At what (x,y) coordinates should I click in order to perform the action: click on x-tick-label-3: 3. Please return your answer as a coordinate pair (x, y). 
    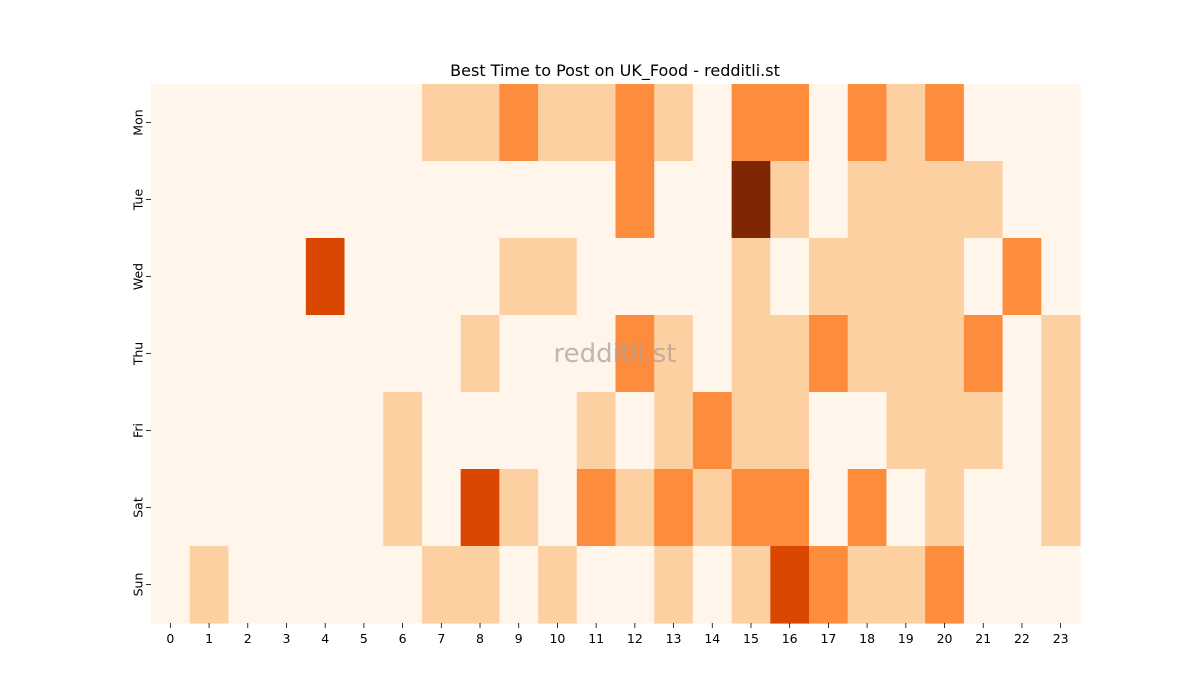
    Looking at the image, I should click on (287, 638).